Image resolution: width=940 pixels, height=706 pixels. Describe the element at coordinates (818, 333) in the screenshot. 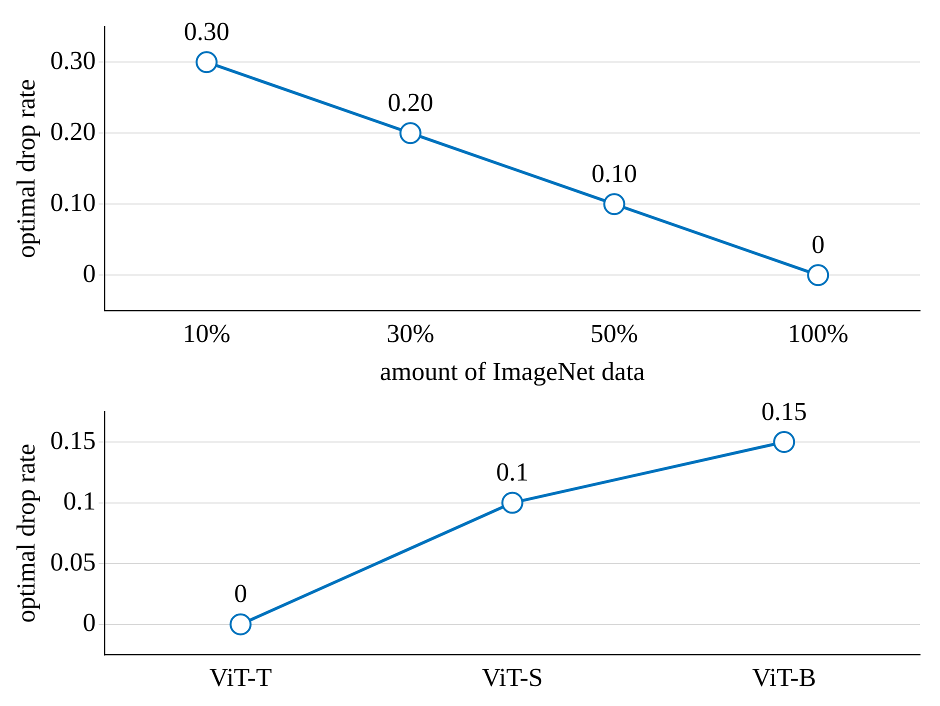

I see `x-tick-label: 100%` at that location.